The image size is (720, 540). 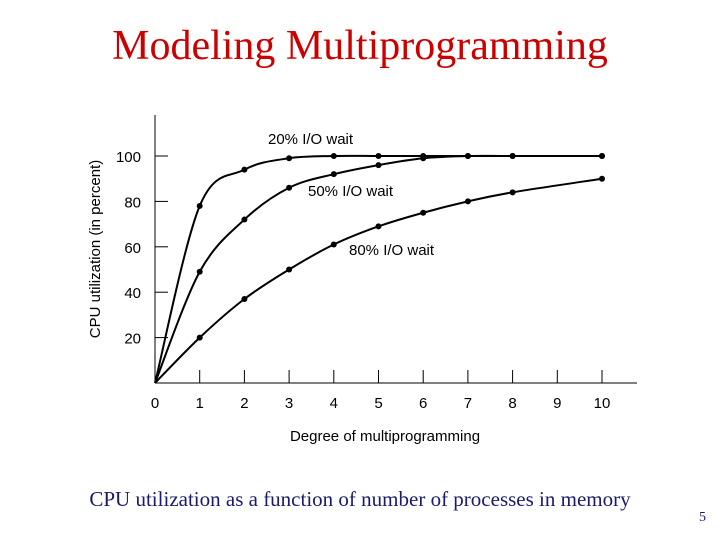 What do you see at coordinates (468, 403) in the screenshot?
I see `x-tick-label: 7` at bounding box center [468, 403].